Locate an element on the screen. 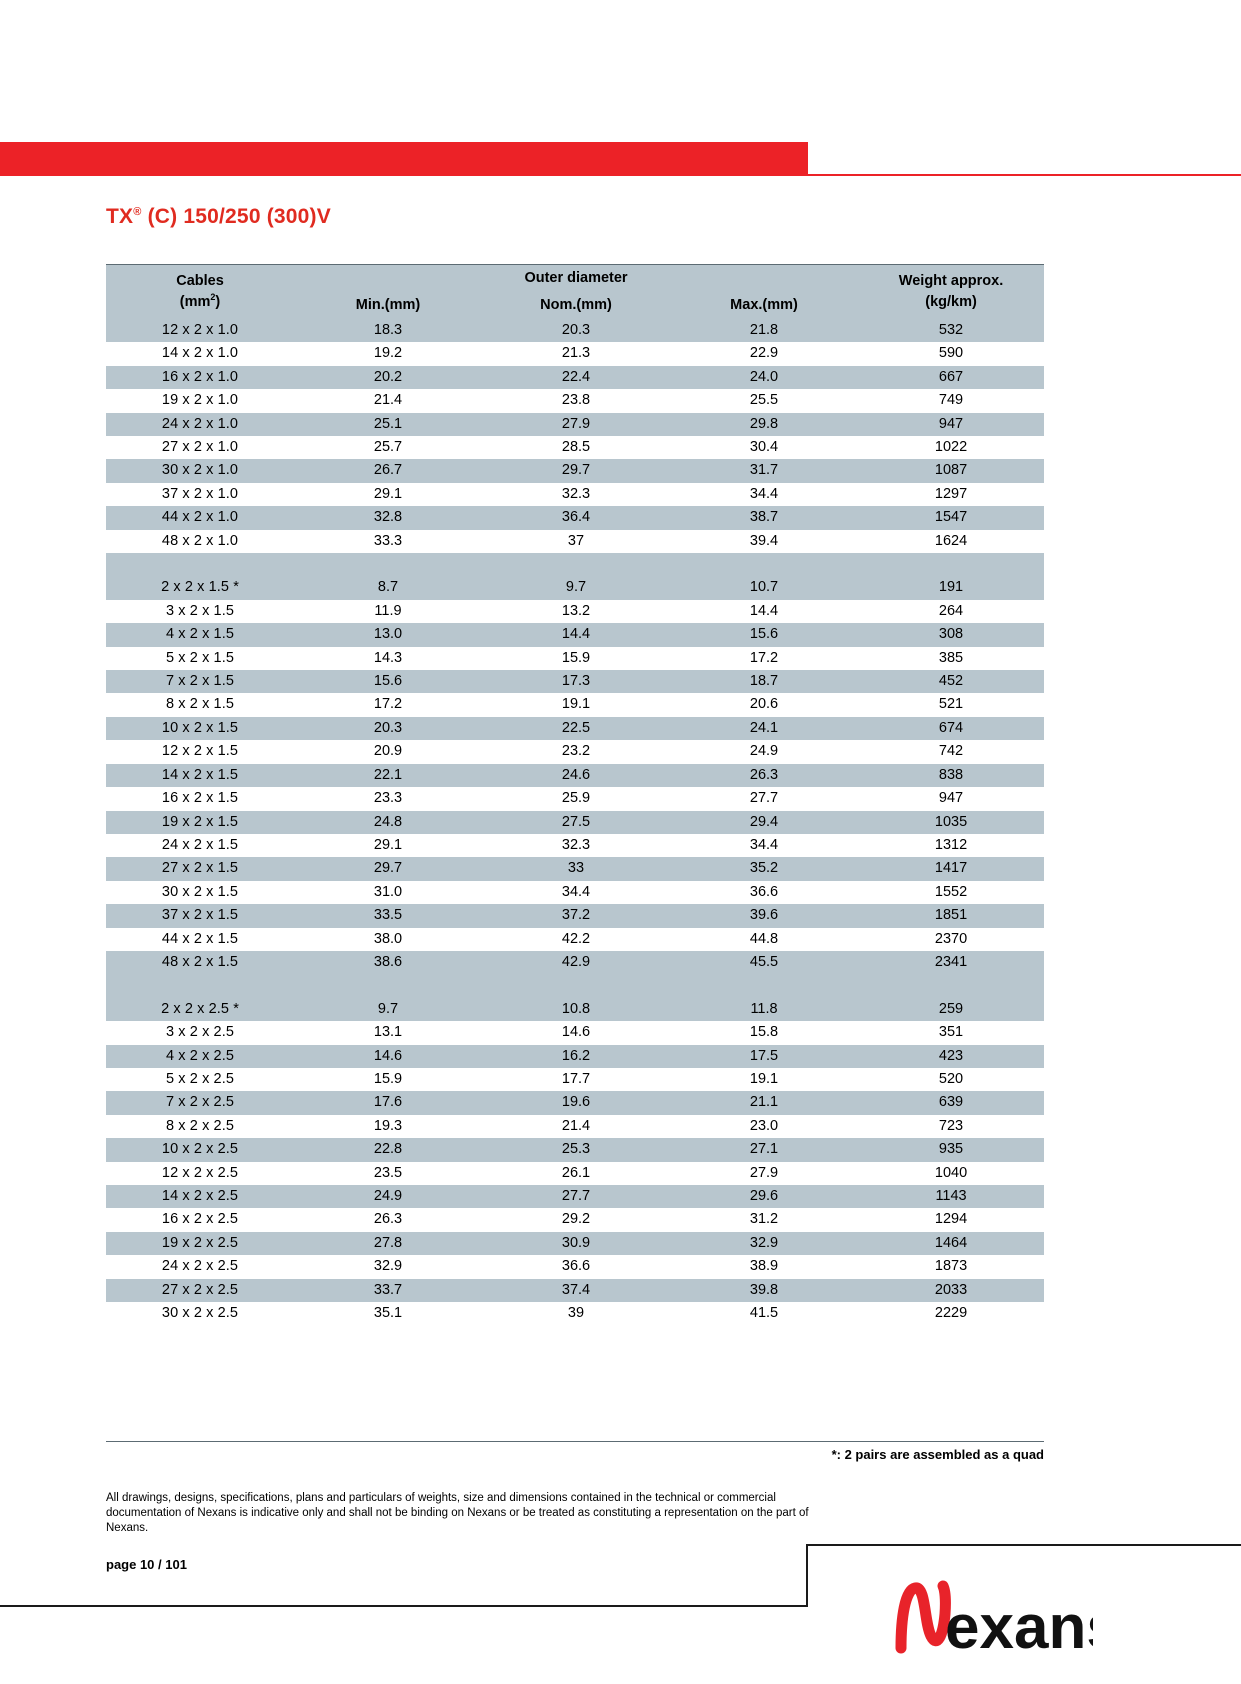  cell-nom-diameter: 23.8 is located at coordinates (576, 401).